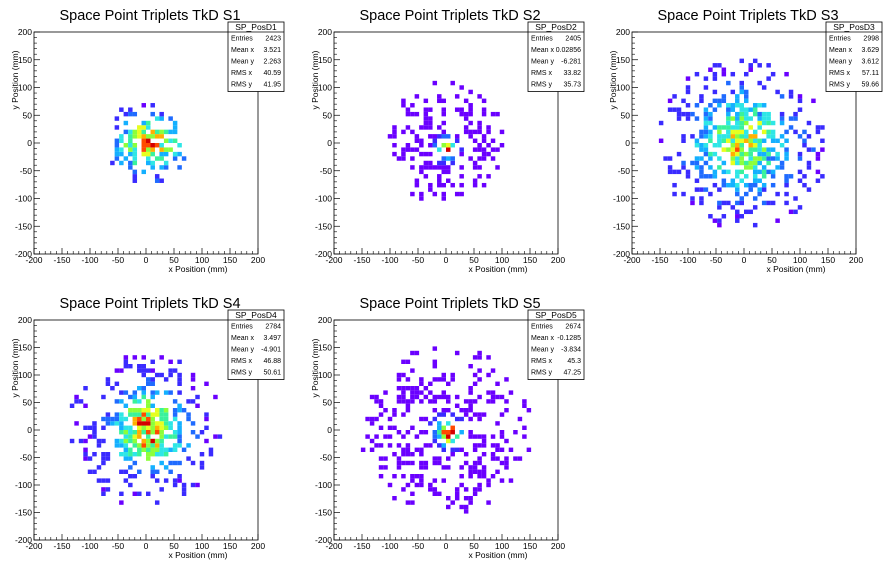 Image resolution: width=896 pixels, height=574 pixels. What do you see at coordinates (871, 39) in the screenshot?
I see `stats-row-value: 2998` at bounding box center [871, 39].